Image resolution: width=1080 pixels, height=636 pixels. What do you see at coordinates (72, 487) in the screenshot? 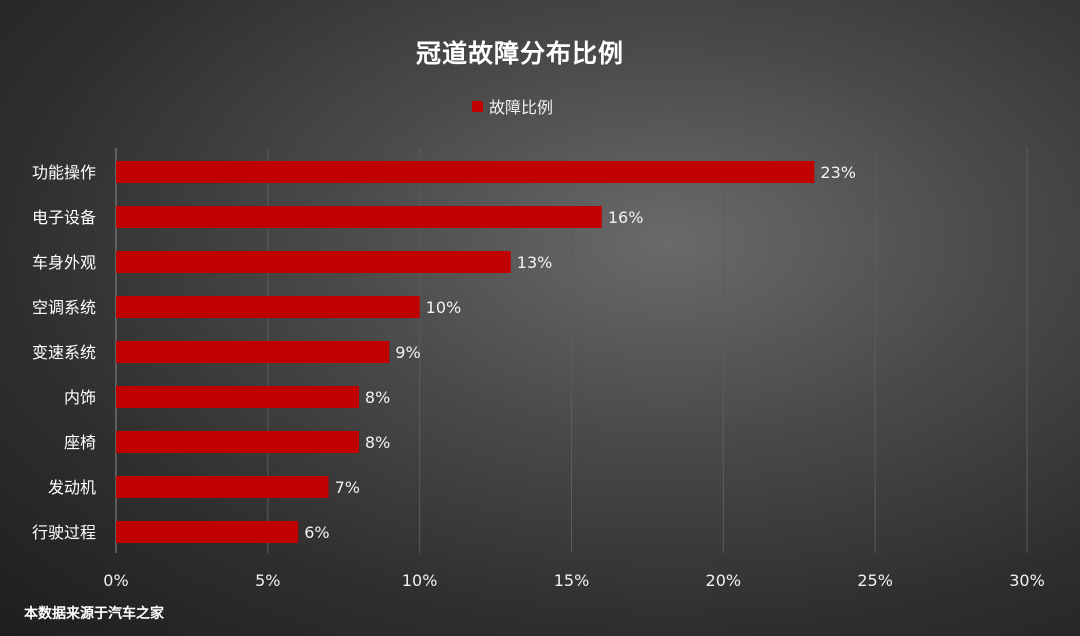
I see `category-label: 发动机` at bounding box center [72, 487].